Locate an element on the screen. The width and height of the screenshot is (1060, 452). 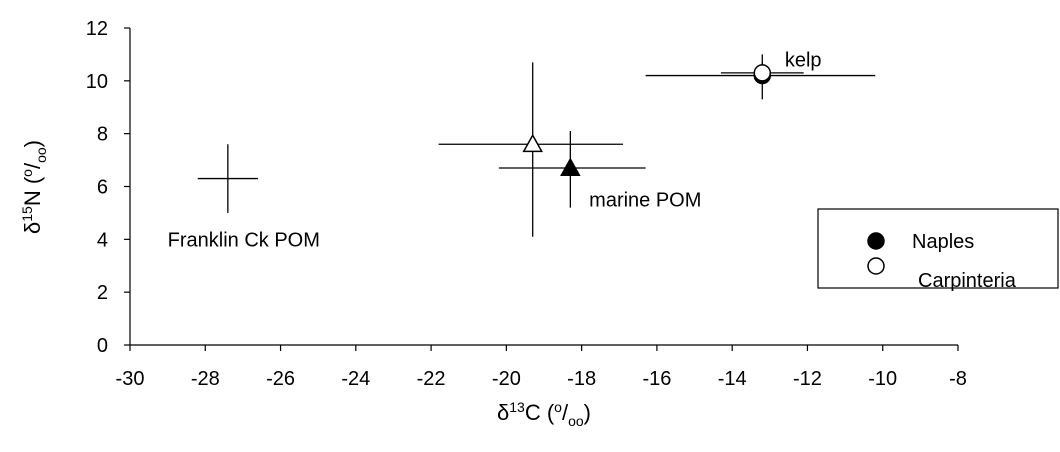
legend-label-naples: Naples is located at coordinates (943, 242).